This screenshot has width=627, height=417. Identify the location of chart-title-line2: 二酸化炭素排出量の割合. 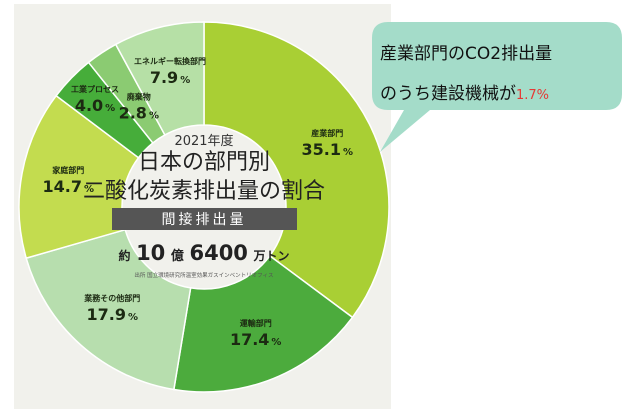
(204, 191).